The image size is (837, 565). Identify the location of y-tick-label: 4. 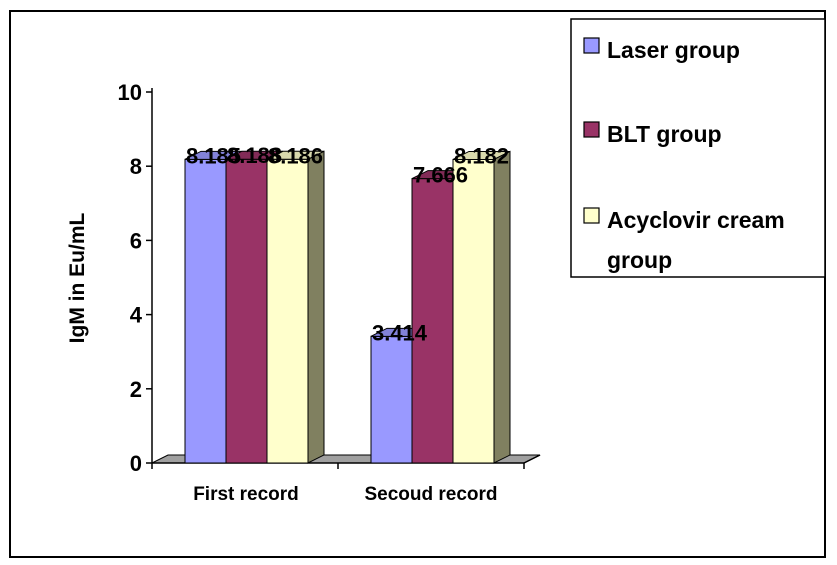
(136, 315).